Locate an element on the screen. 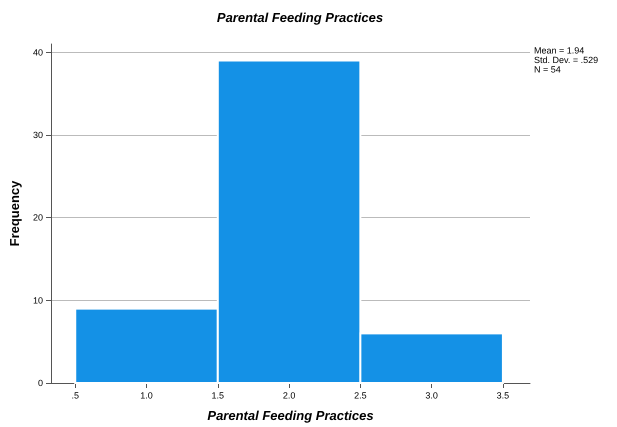 Image resolution: width=617 pixels, height=427 pixels. y-tick-label: 0 is located at coordinates (40, 383).